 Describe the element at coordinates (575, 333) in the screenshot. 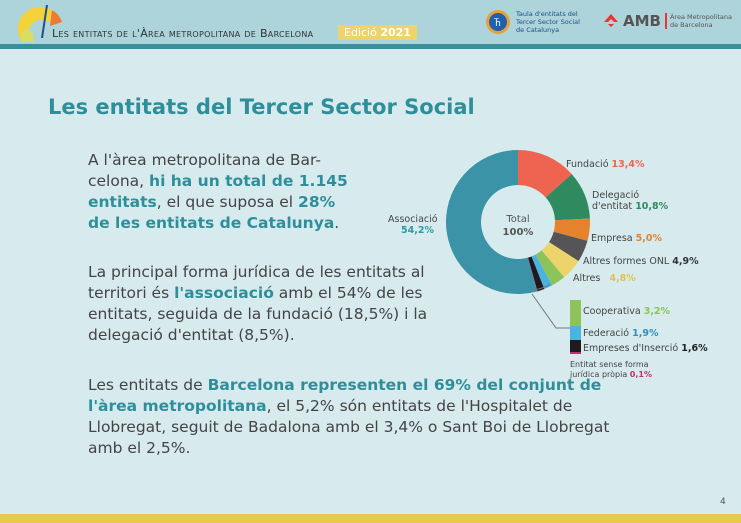

I see `breakout-bar-federacio` at that location.